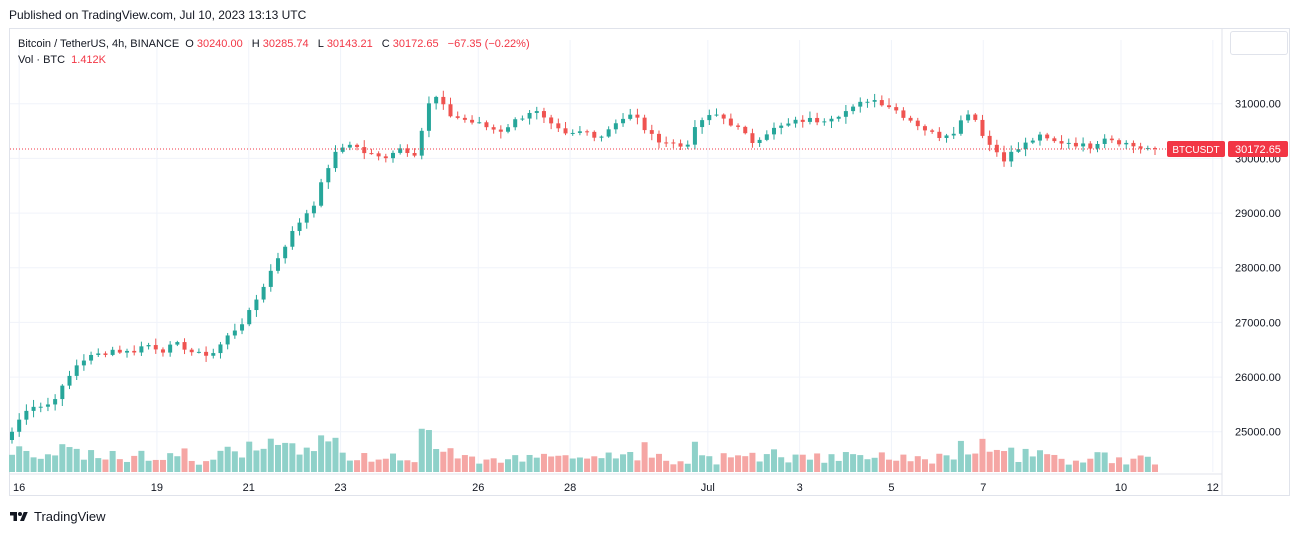 The width and height of the screenshot is (1303, 536). What do you see at coordinates (249, 488) in the screenshot?
I see `x-tick-label: 21` at bounding box center [249, 488].